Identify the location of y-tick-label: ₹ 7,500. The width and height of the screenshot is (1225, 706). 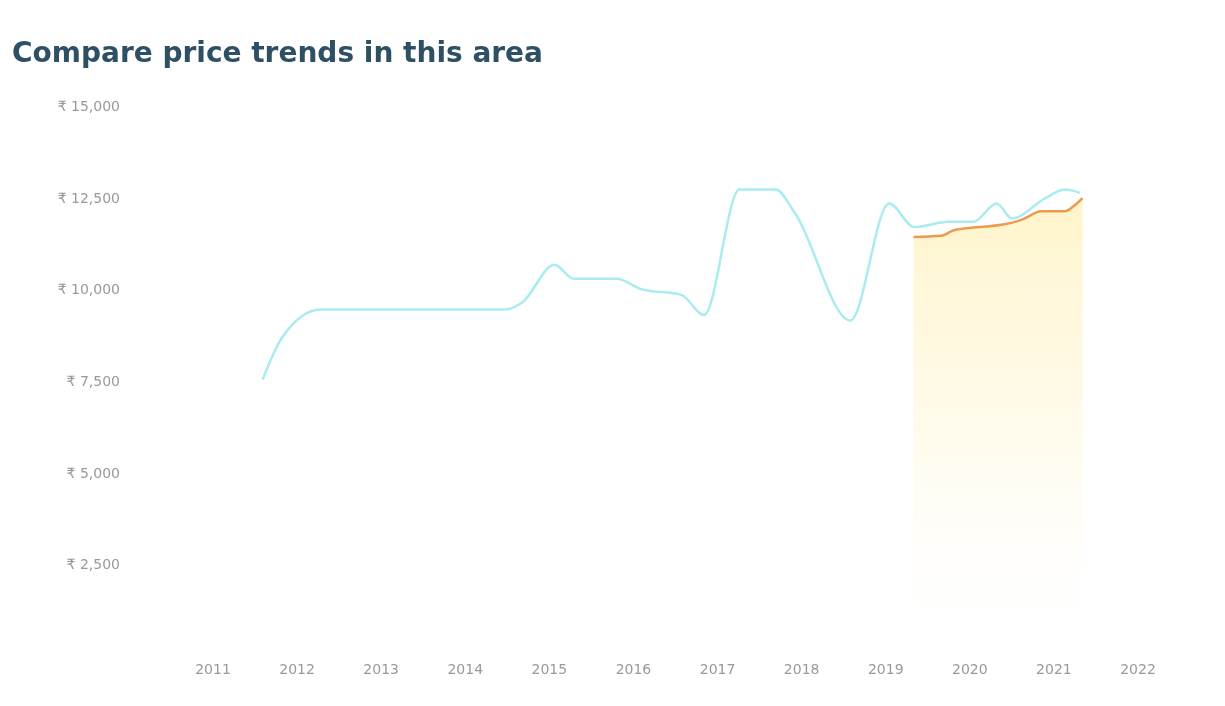
(93, 380).